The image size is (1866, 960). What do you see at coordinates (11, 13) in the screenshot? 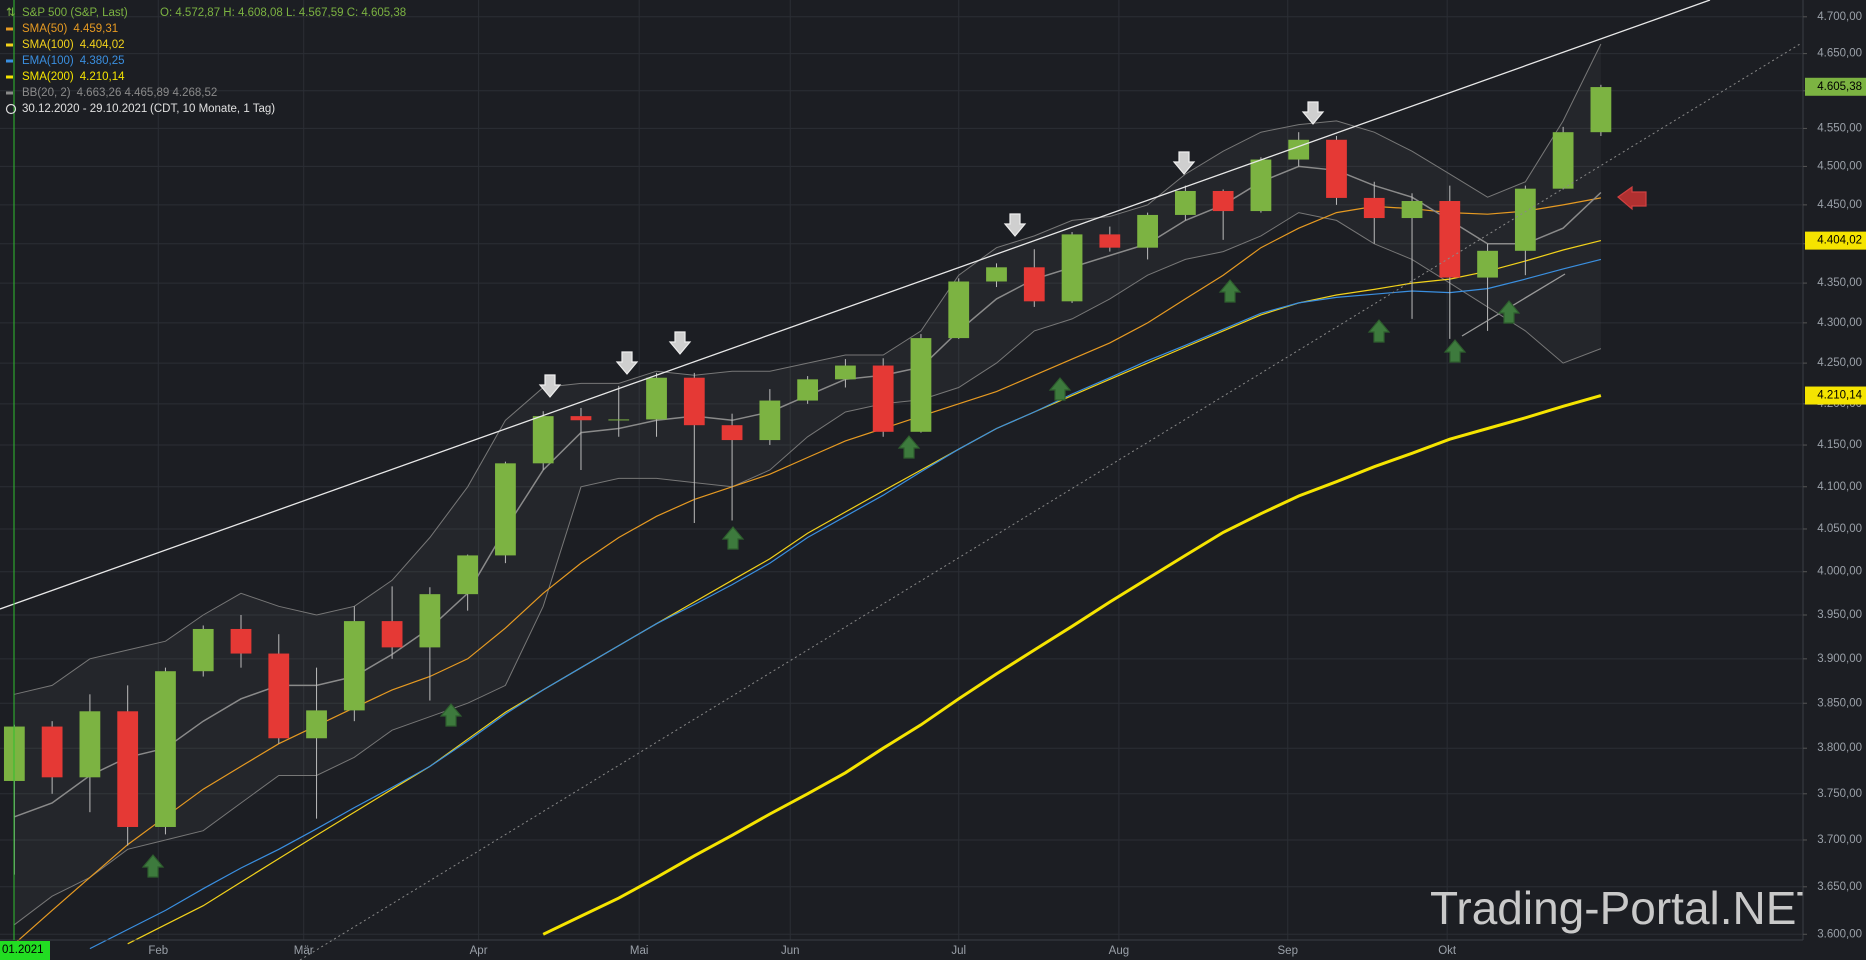
I see `legend-icon: ⇅` at bounding box center [11, 13].